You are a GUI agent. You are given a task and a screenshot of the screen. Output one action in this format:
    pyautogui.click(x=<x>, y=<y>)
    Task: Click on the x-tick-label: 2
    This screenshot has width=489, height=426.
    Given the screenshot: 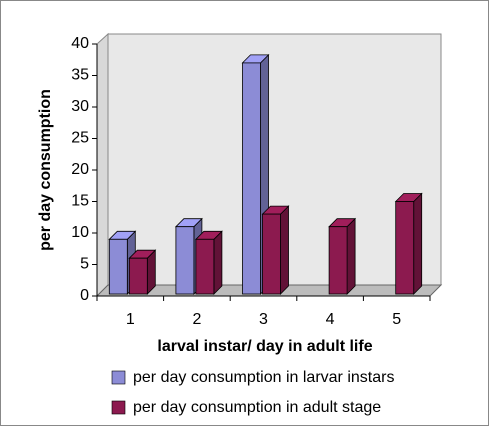 What is the action you would take?
    pyautogui.click(x=196, y=319)
    